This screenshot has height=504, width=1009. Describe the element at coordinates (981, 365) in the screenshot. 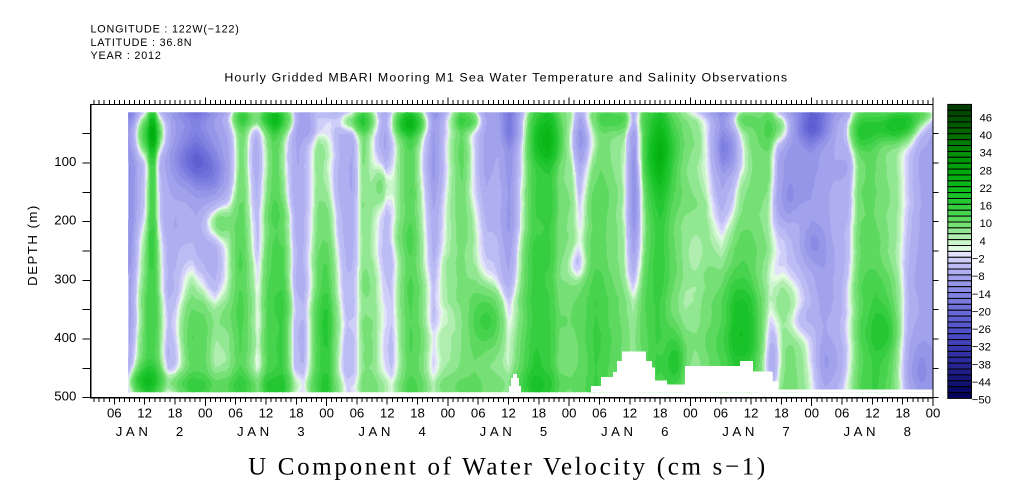

I see `svg-text: −38` at that location.